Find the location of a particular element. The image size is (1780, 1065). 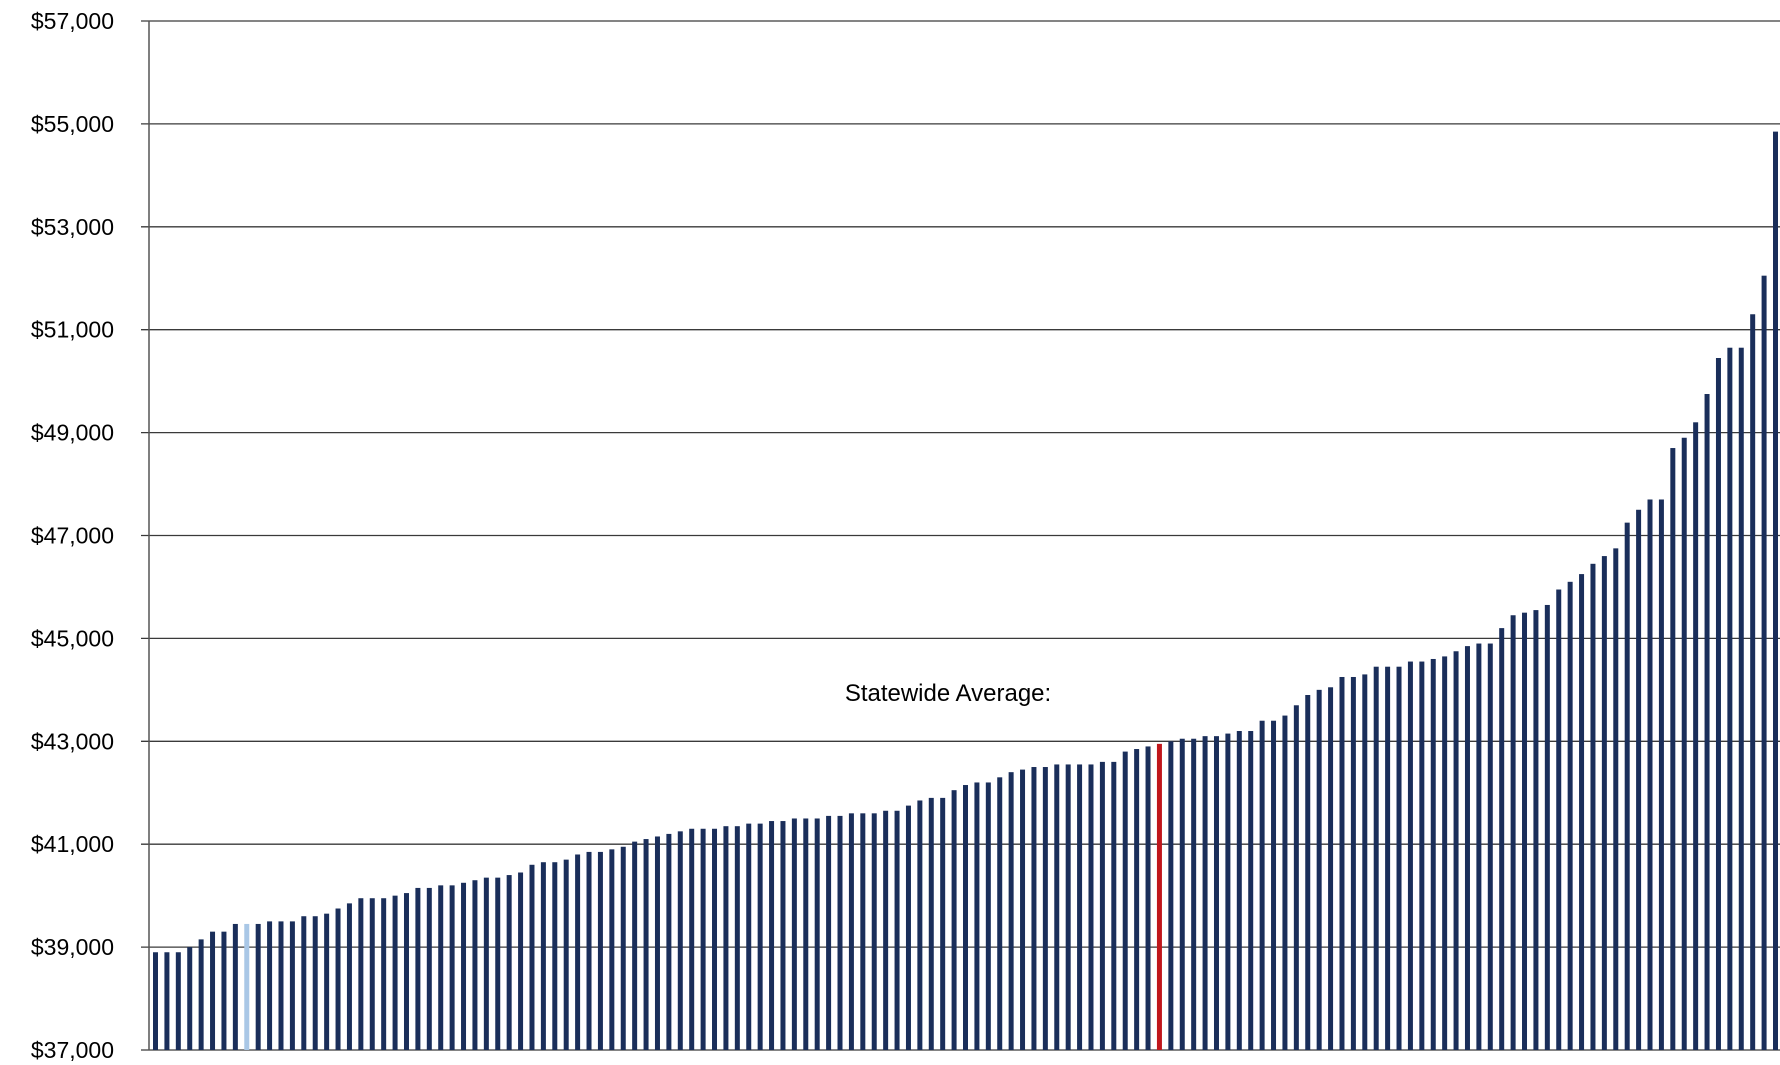

y-tick-label: $47,000 is located at coordinates (72, 536).